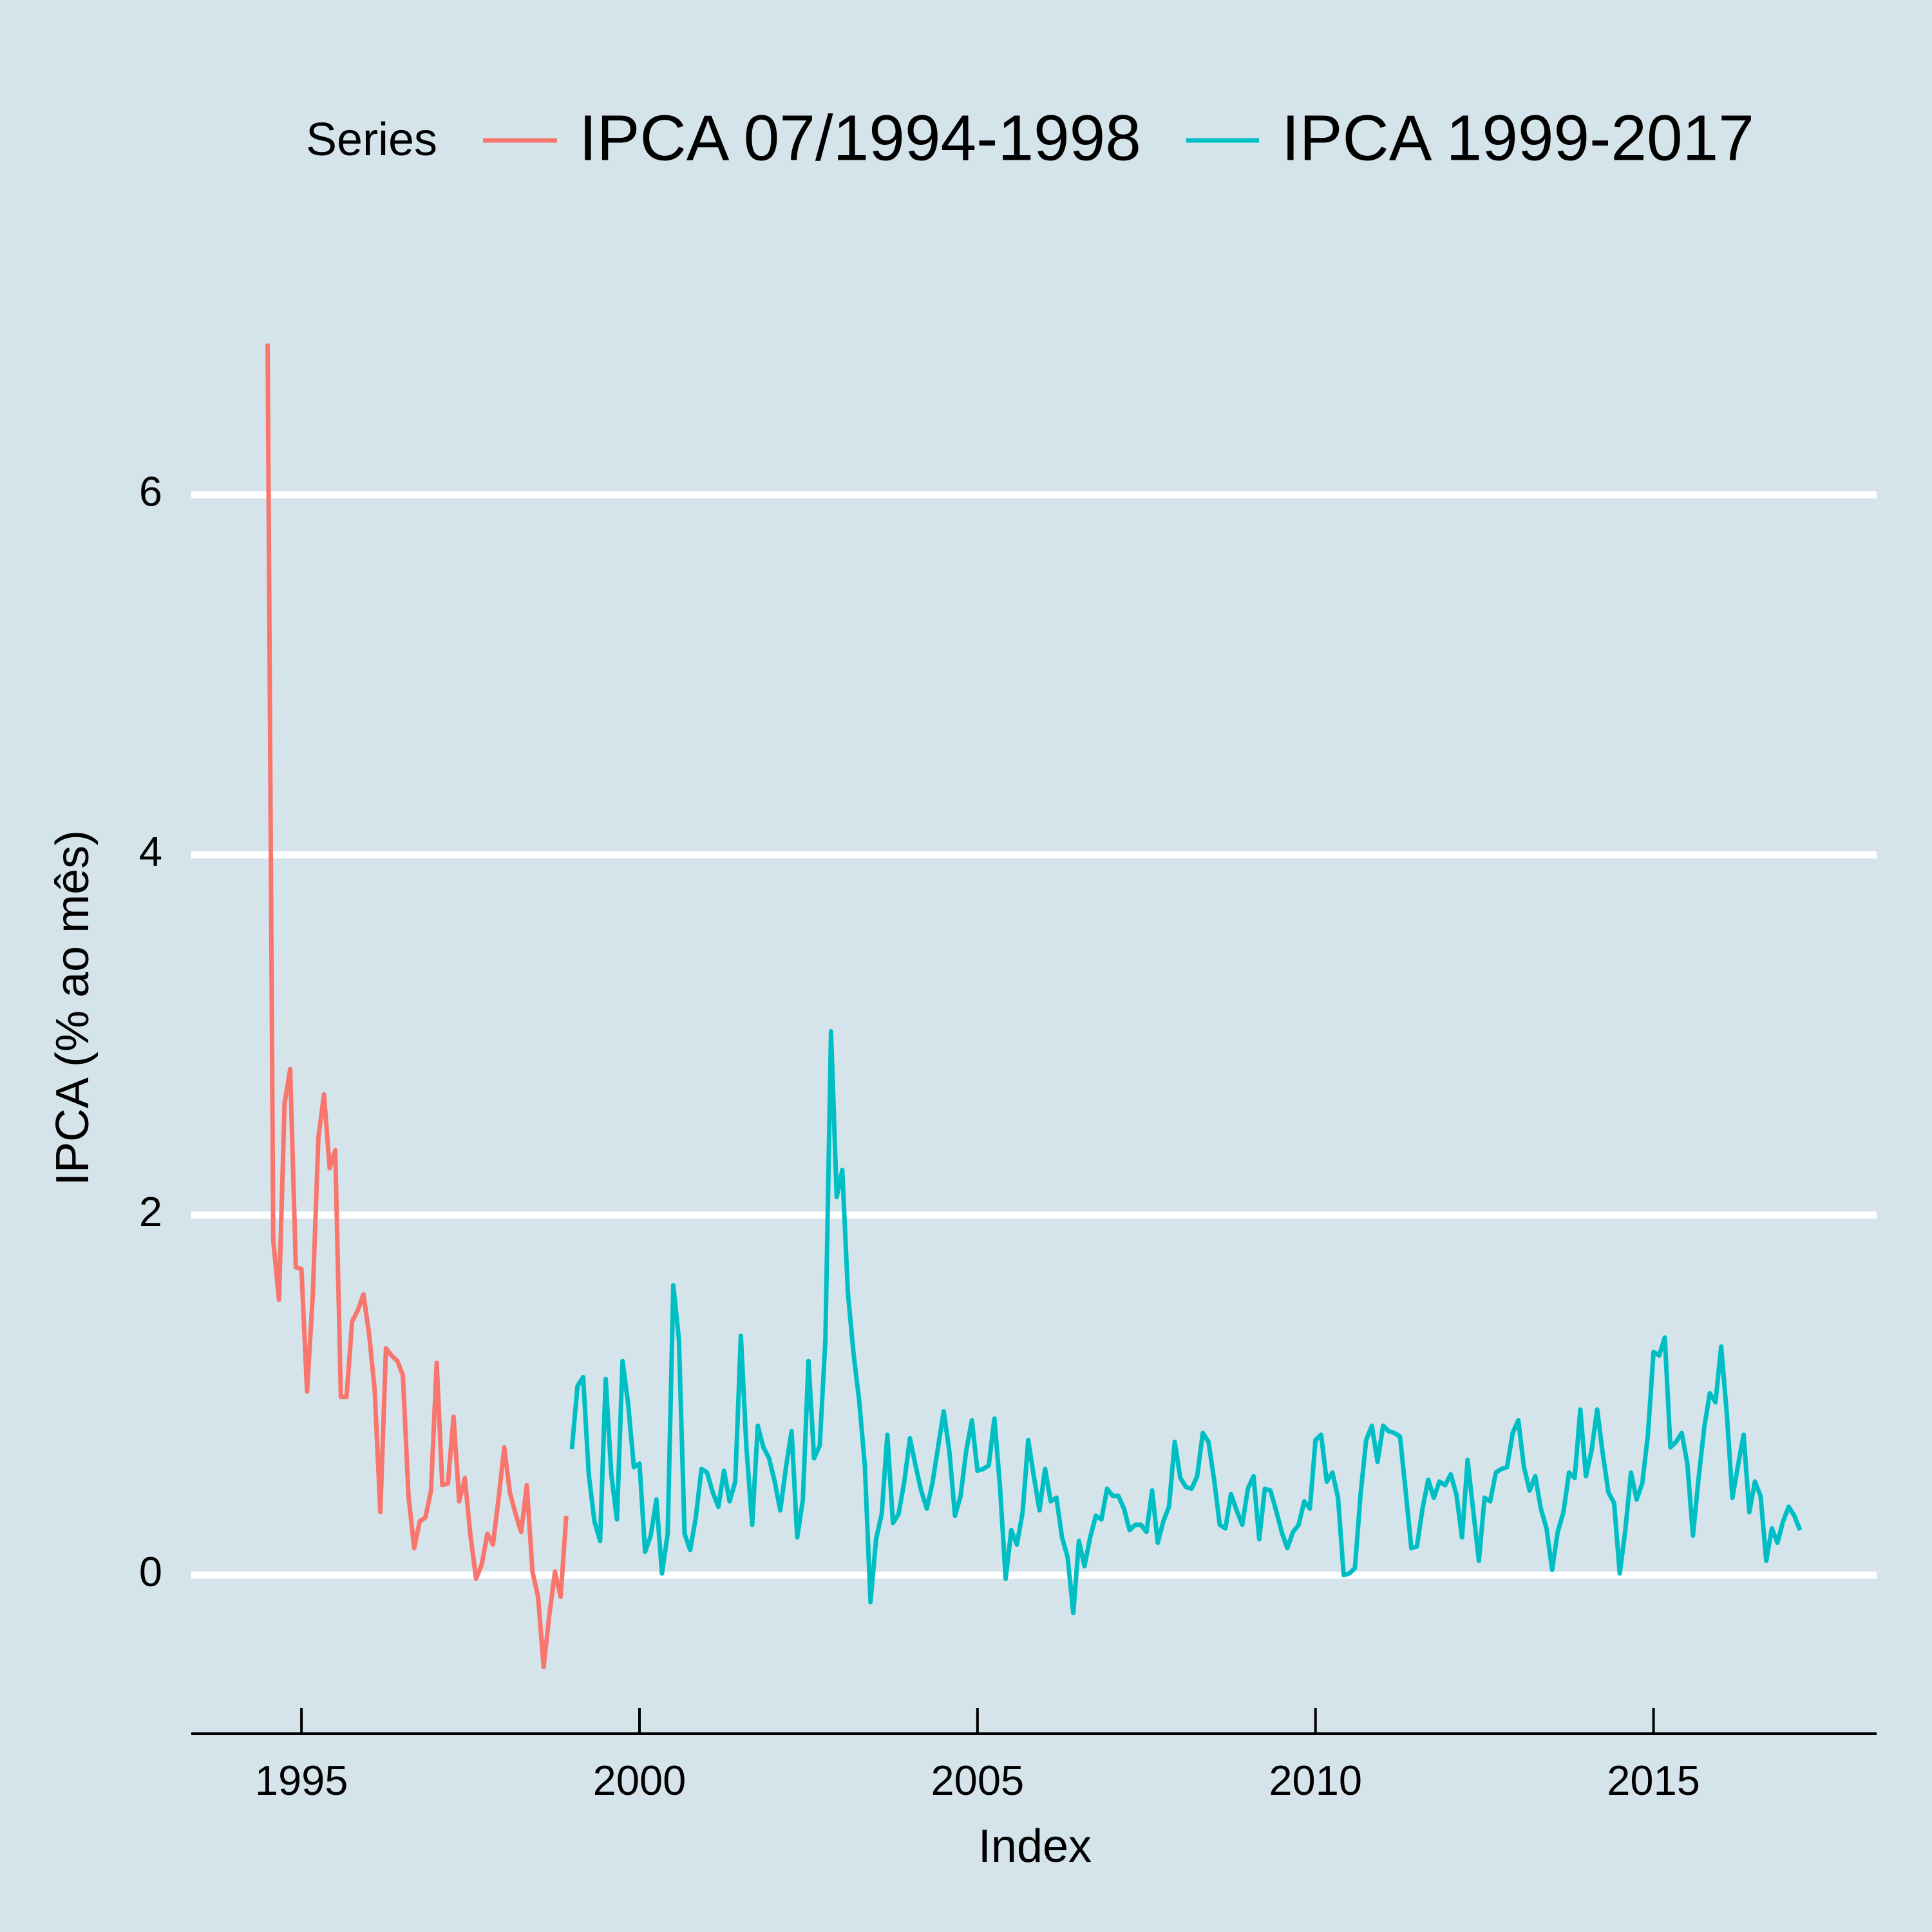 Image resolution: width=1932 pixels, height=1932 pixels. I want to click on legend-title: Series, so click(371, 140).